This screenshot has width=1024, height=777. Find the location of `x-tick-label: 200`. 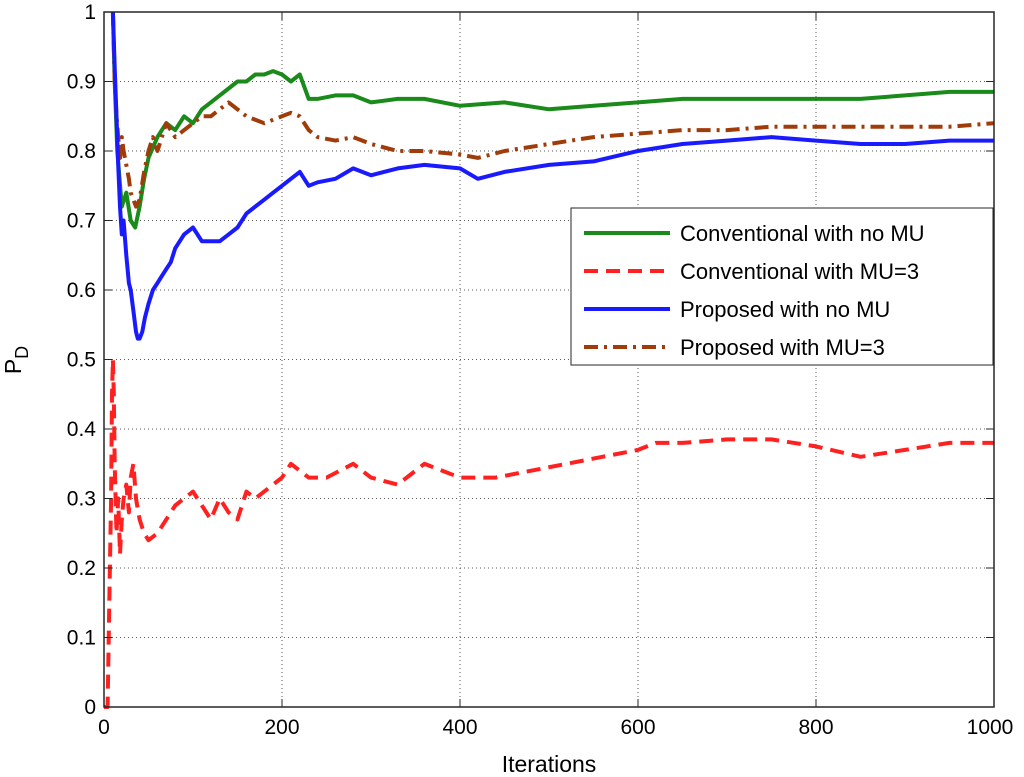

x-tick-label: 200 is located at coordinates (281, 727).